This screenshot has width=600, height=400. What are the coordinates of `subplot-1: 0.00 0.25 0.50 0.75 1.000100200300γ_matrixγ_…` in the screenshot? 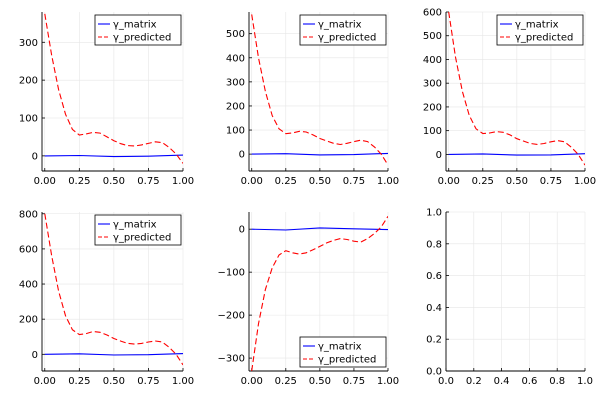 It's located at (106, 99).